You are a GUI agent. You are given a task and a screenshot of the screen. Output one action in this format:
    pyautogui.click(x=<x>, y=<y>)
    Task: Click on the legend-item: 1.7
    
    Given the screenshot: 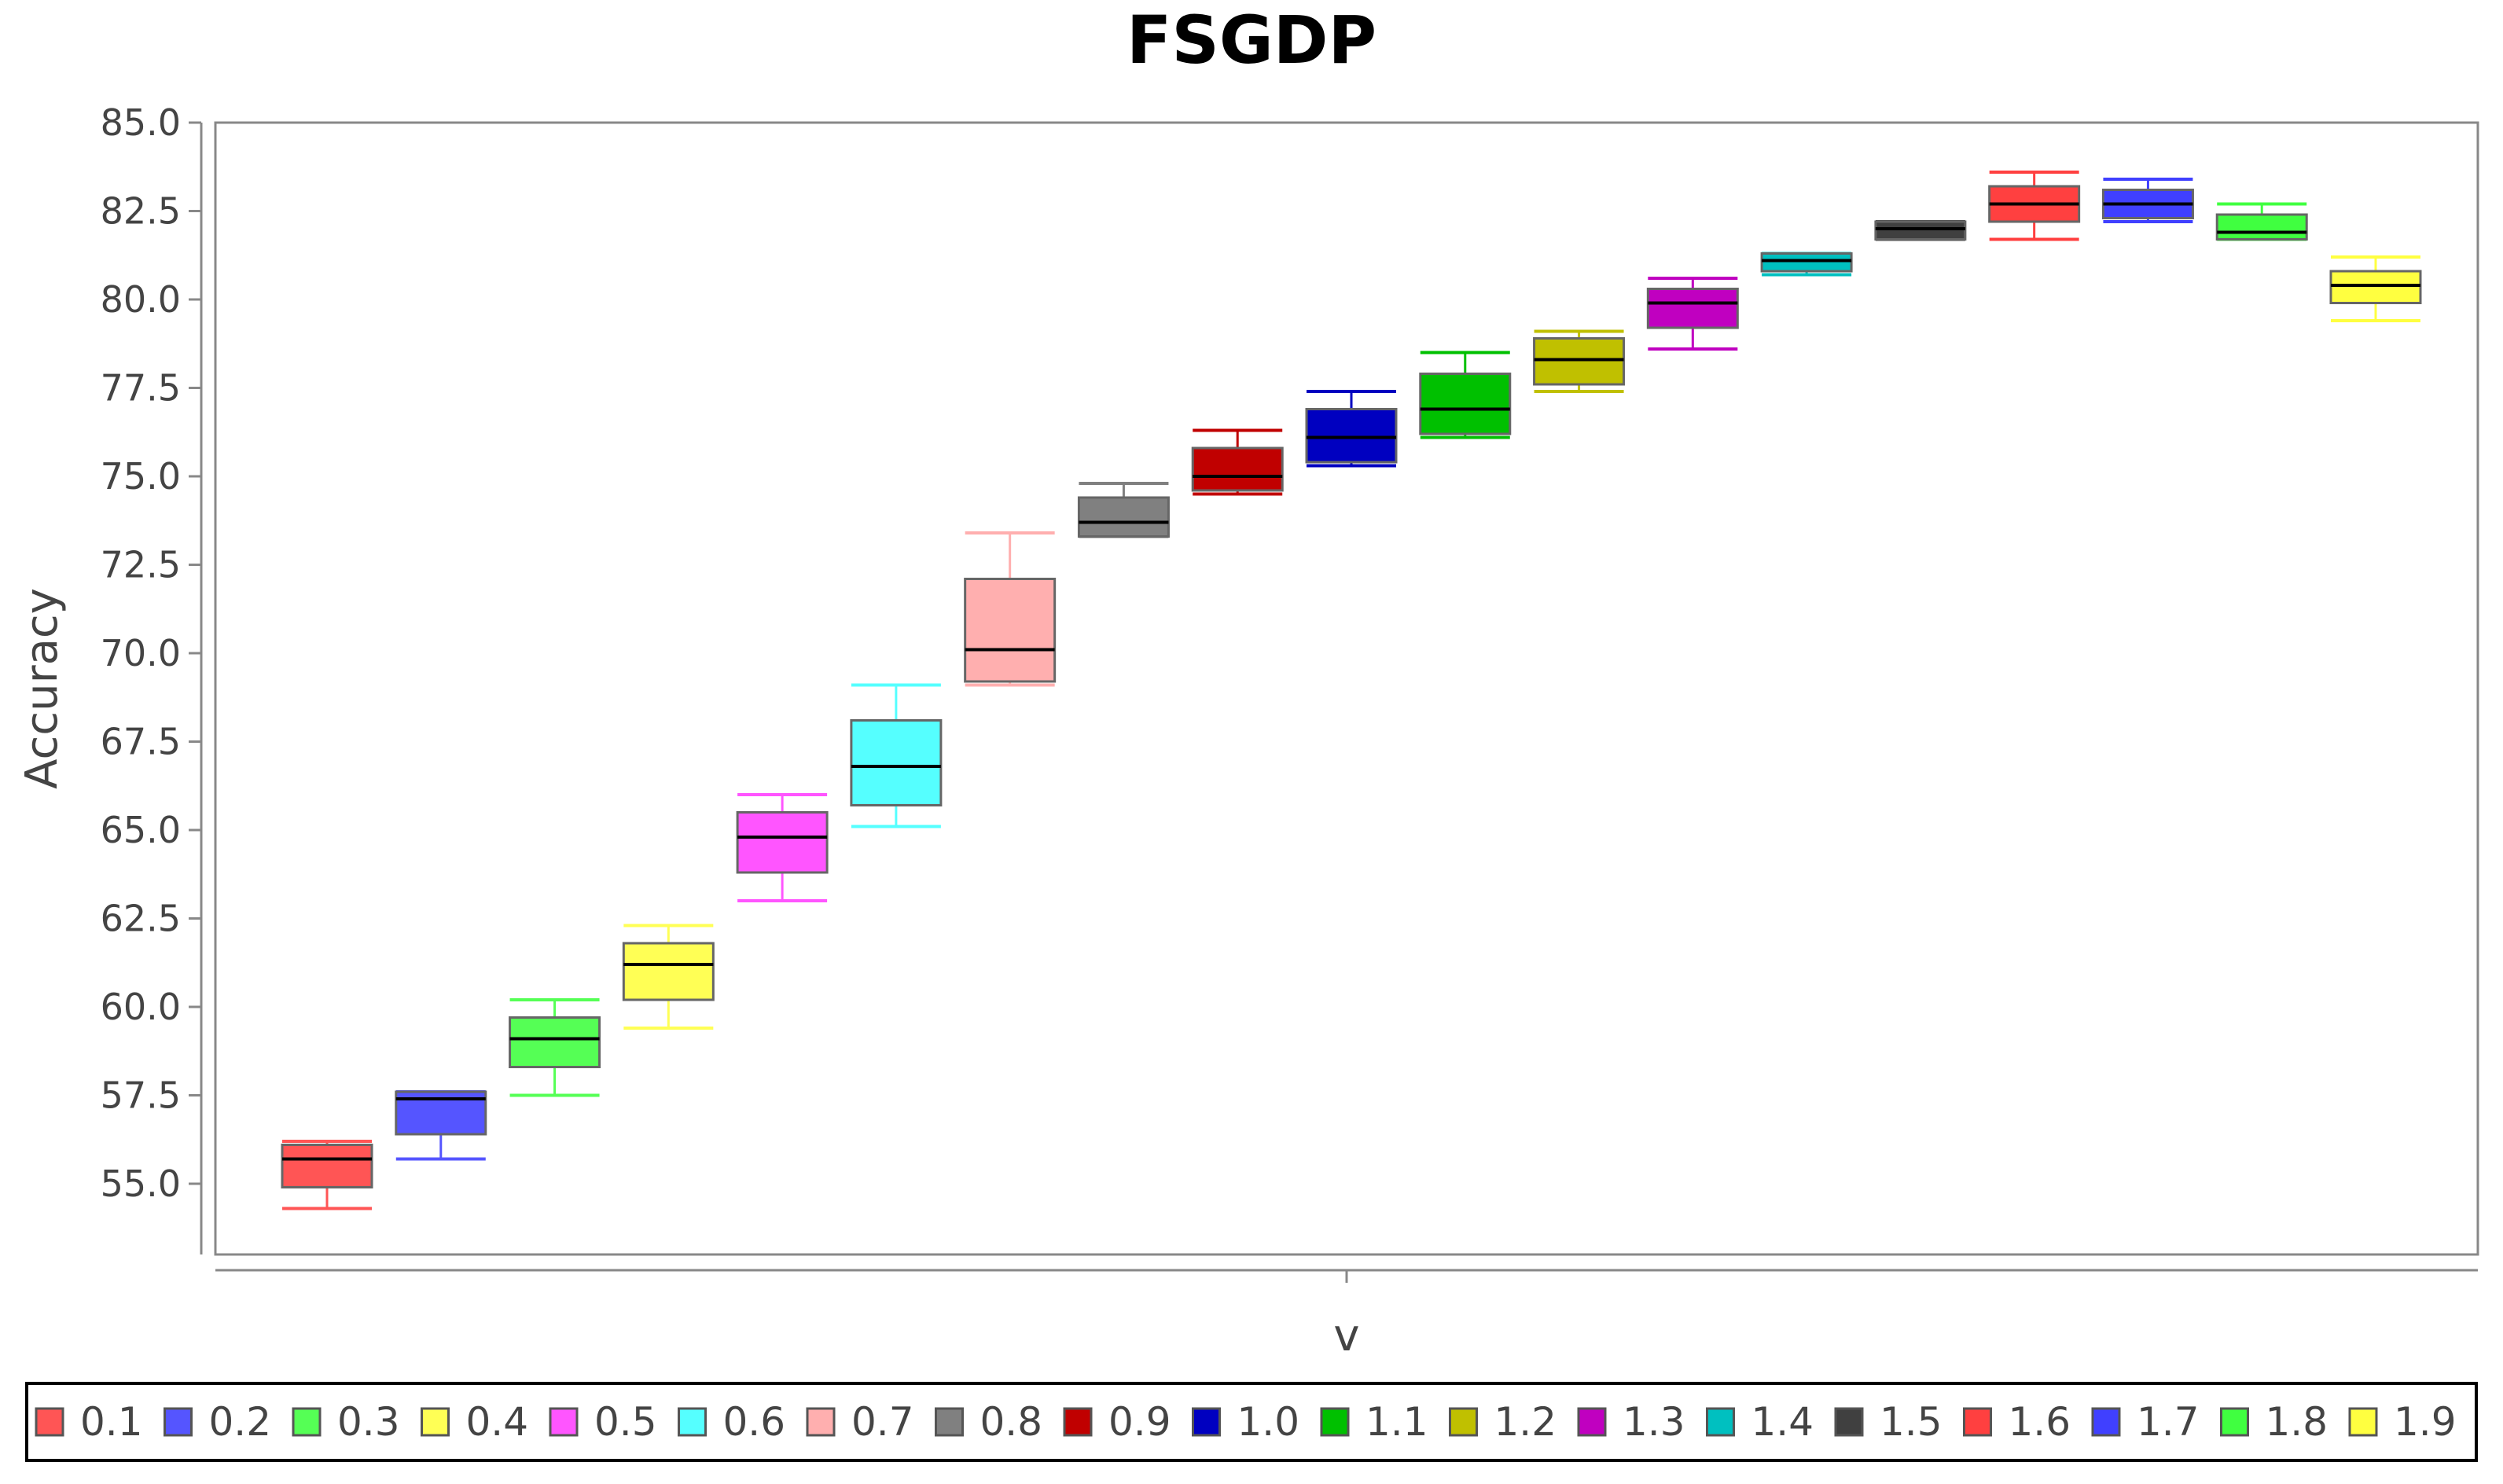 What is the action you would take?
    pyautogui.click(x=2145, y=1422)
    